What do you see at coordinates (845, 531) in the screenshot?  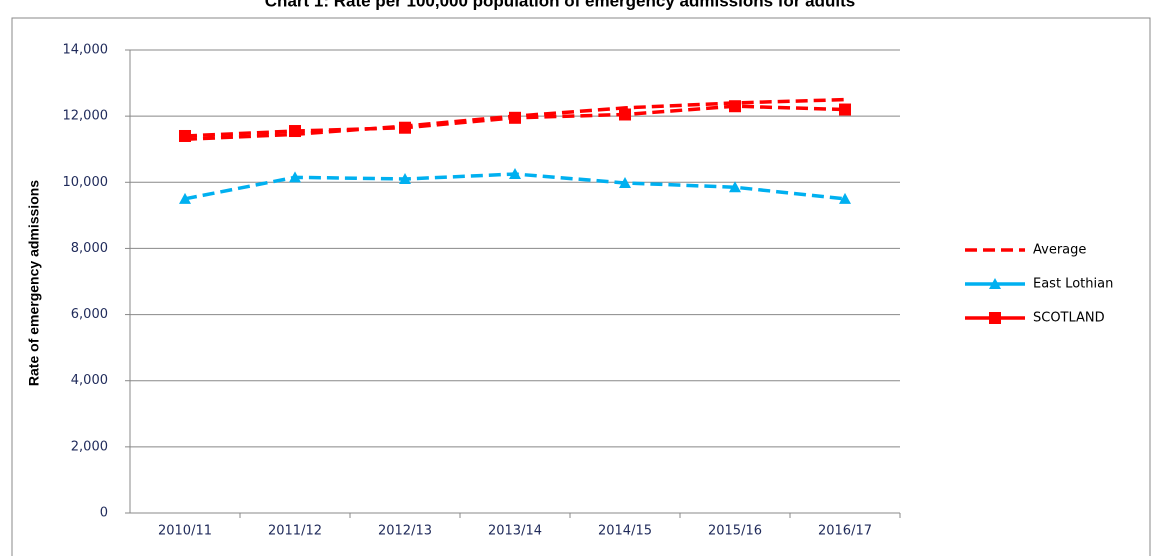 I see `x-tick-label: 2016/17` at bounding box center [845, 531].